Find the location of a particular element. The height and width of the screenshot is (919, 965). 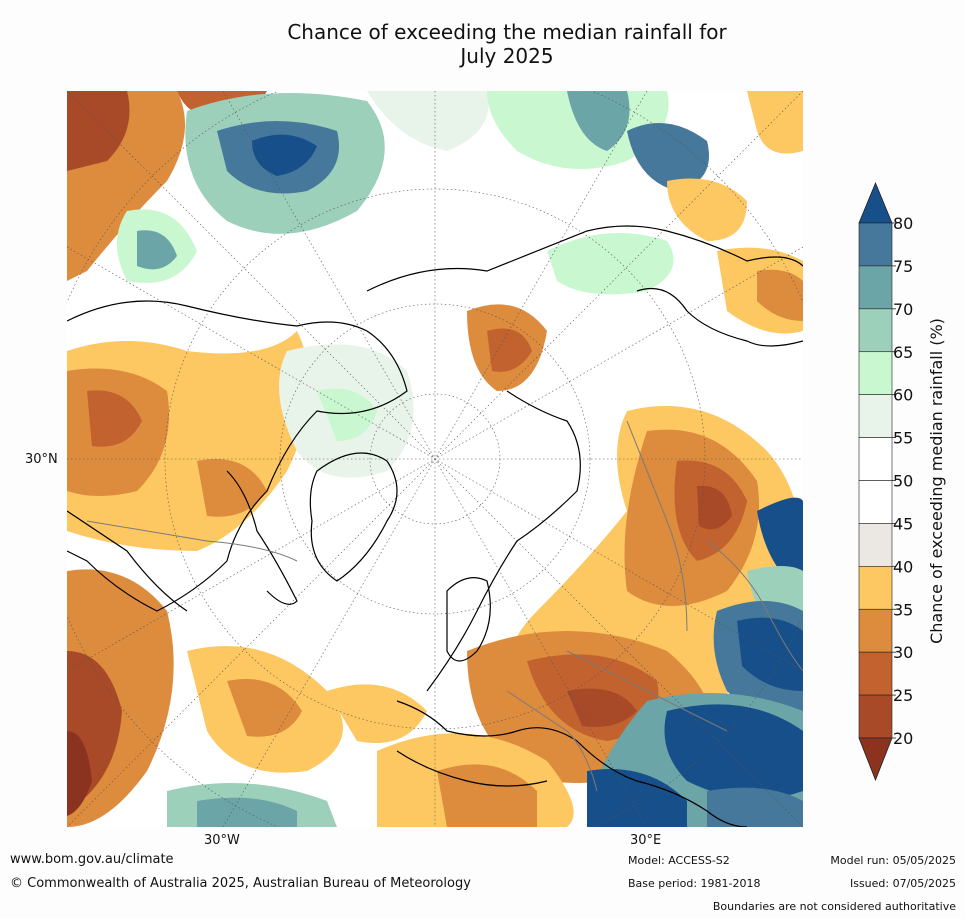

colorbar-tick-label: 55 is located at coordinates (903, 438).